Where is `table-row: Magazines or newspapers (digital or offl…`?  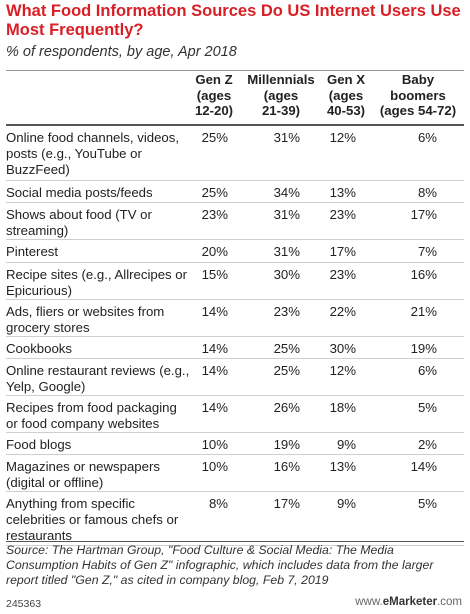
table-row: Magazines or newspapers (digital or offl… is located at coordinates (235, 473).